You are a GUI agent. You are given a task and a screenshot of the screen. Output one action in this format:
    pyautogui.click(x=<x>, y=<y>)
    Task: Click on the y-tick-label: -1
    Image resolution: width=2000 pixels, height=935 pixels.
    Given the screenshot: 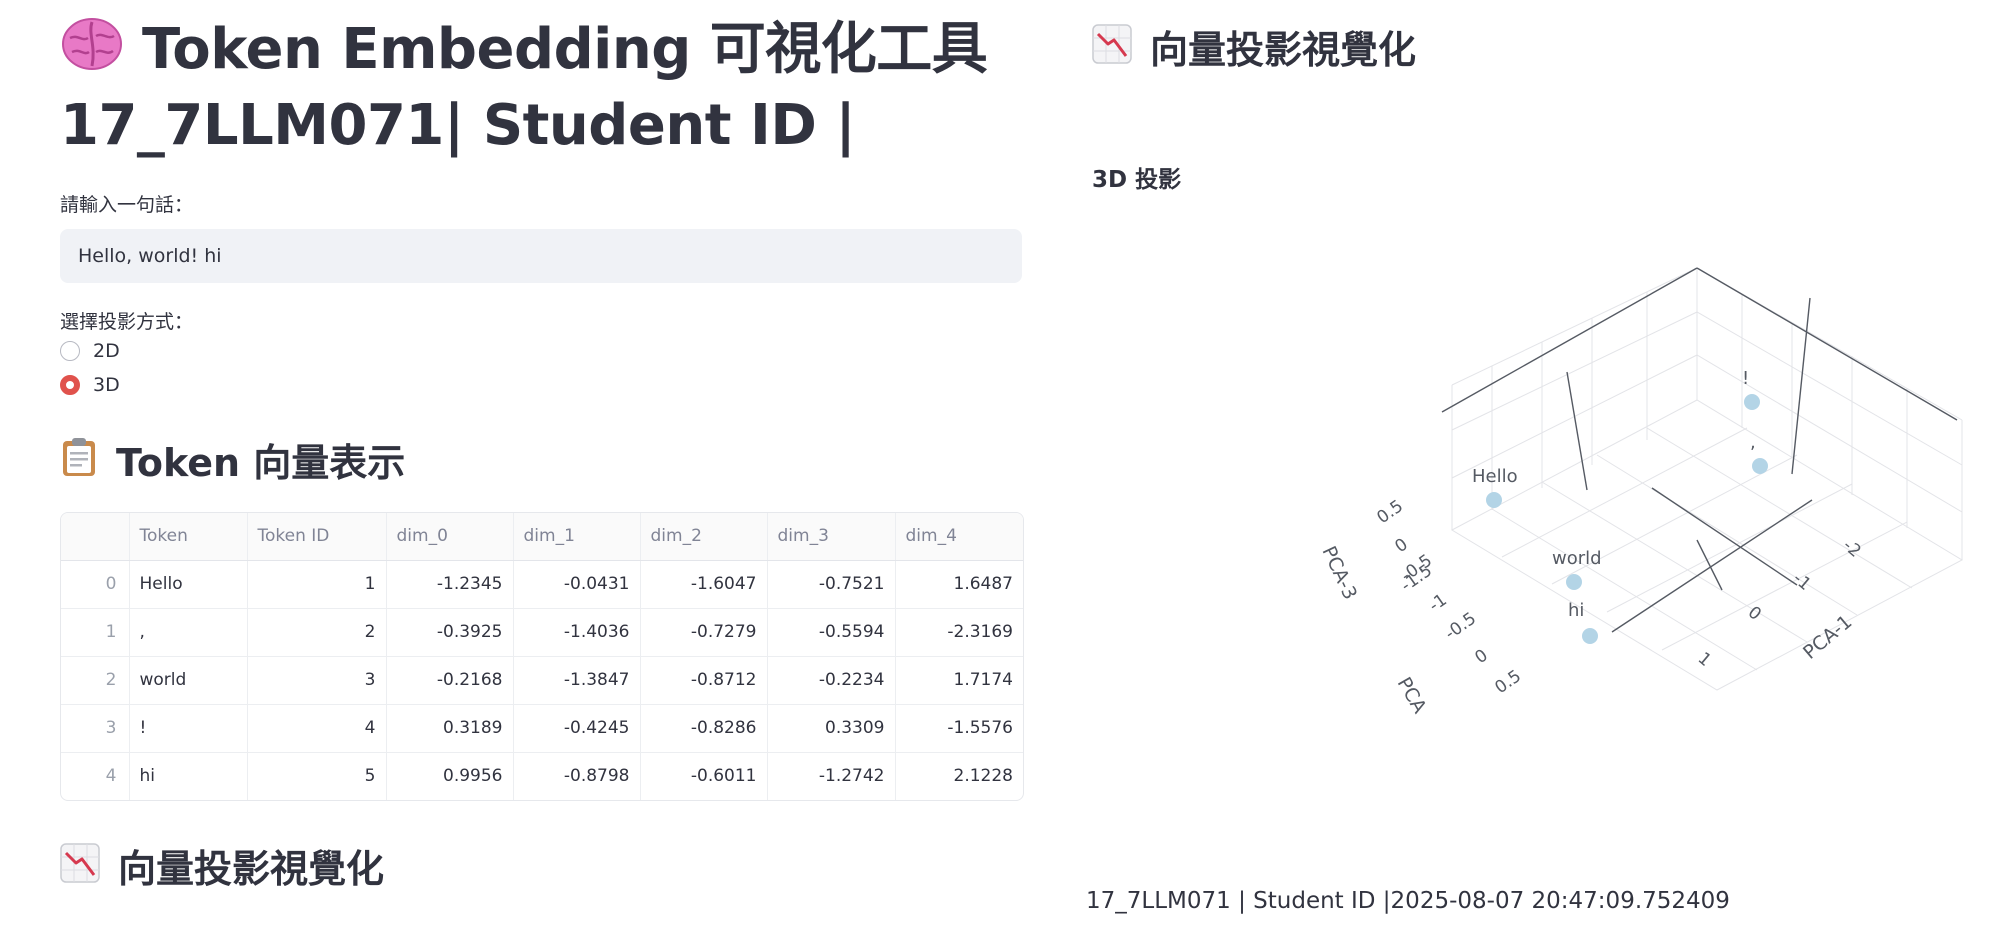 What is the action you would take?
    pyautogui.click(x=1437, y=603)
    